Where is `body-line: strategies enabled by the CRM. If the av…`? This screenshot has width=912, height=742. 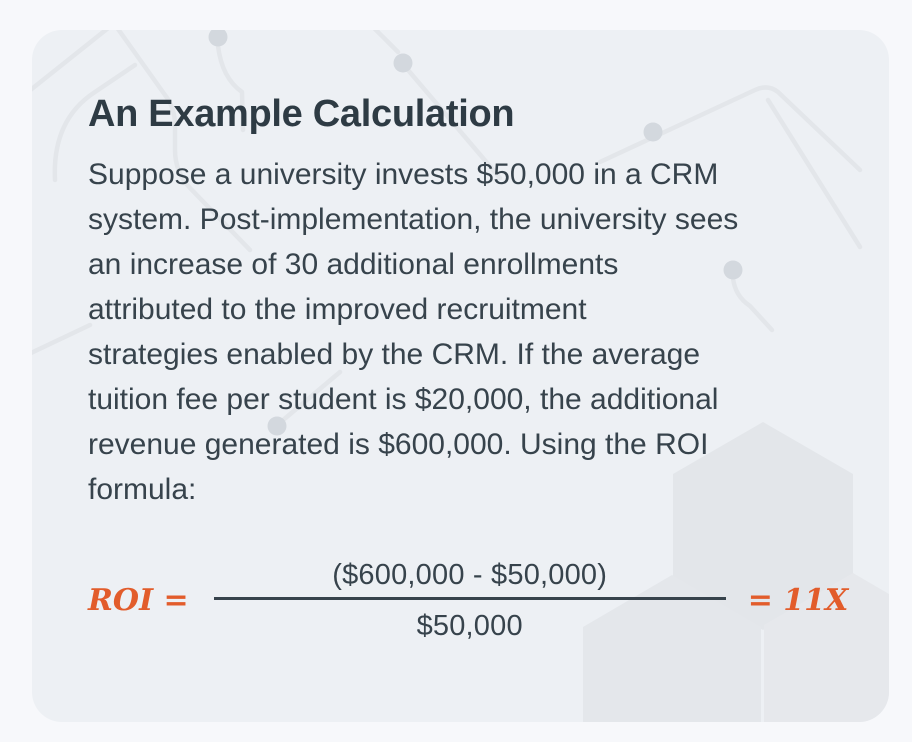 body-line: strategies enabled by the CRM. If the av… is located at coordinates (394, 354).